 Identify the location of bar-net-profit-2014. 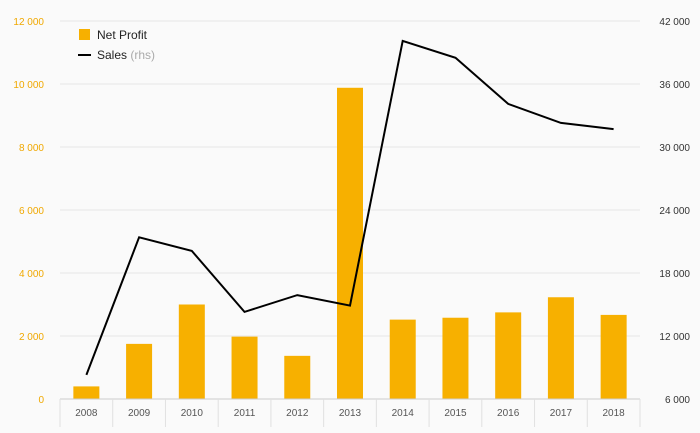
(402, 359).